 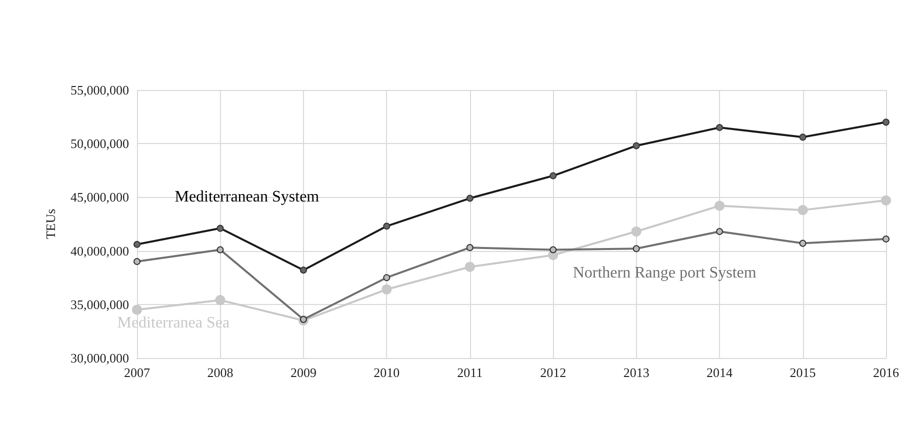 I want to click on x-tick-label: 2007, so click(x=137, y=372).